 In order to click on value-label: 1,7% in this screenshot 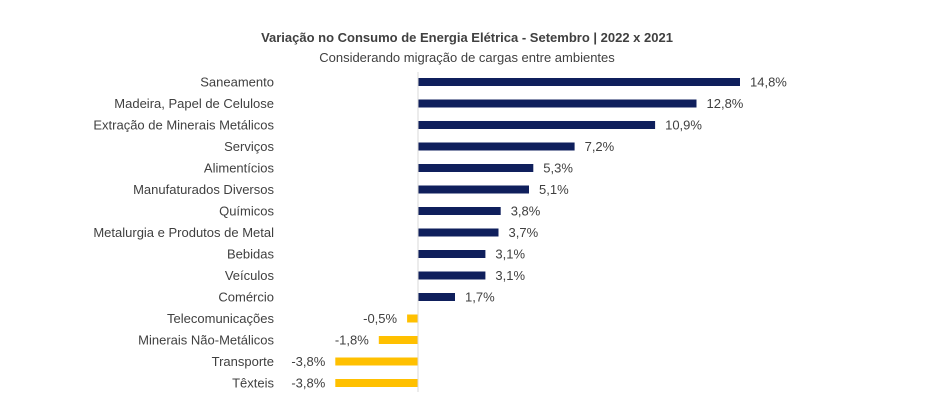, I will do `click(480, 297)`.